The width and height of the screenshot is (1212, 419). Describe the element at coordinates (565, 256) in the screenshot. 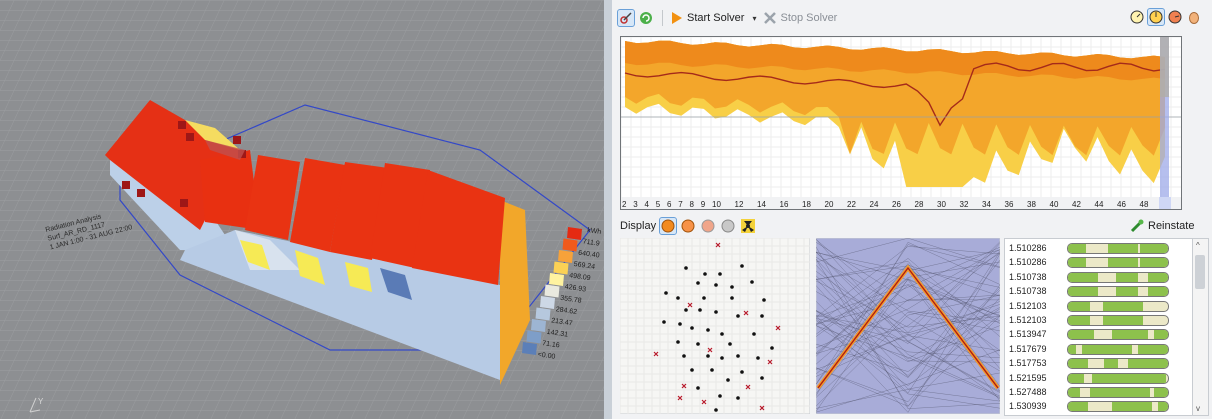

I see `legend-swatch` at that location.